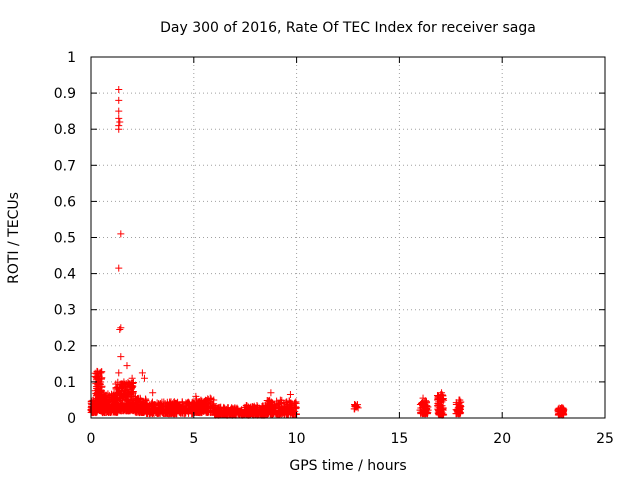 This screenshot has height=480, width=640. What do you see at coordinates (65, 94) in the screenshot?
I see `y-tick-label: 0.9` at bounding box center [65, 94].